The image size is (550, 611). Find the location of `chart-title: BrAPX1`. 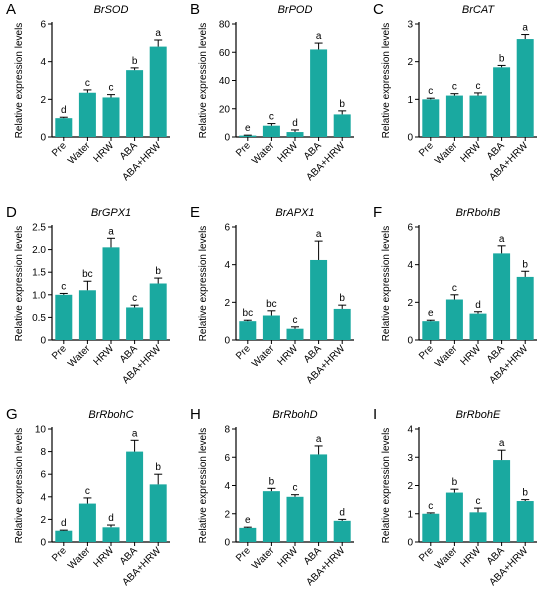

chart-title: BrAPX1 is located at coordinates (294, 213).